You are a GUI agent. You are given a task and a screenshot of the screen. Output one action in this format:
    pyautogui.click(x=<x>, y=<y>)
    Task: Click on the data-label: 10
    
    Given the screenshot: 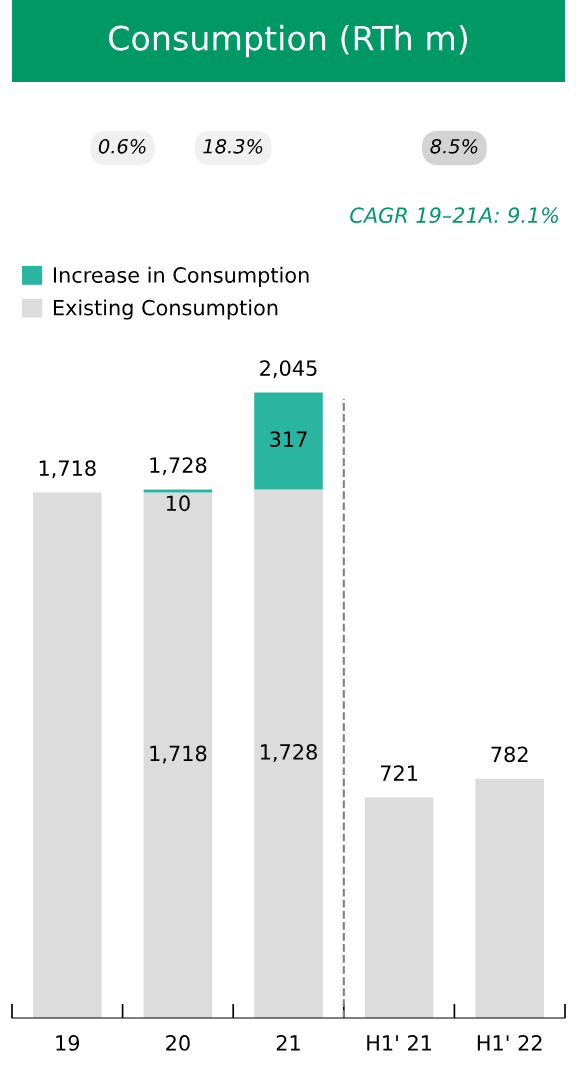 What is the action you would take?
    pyautogui.click(x=178, y=503)
    